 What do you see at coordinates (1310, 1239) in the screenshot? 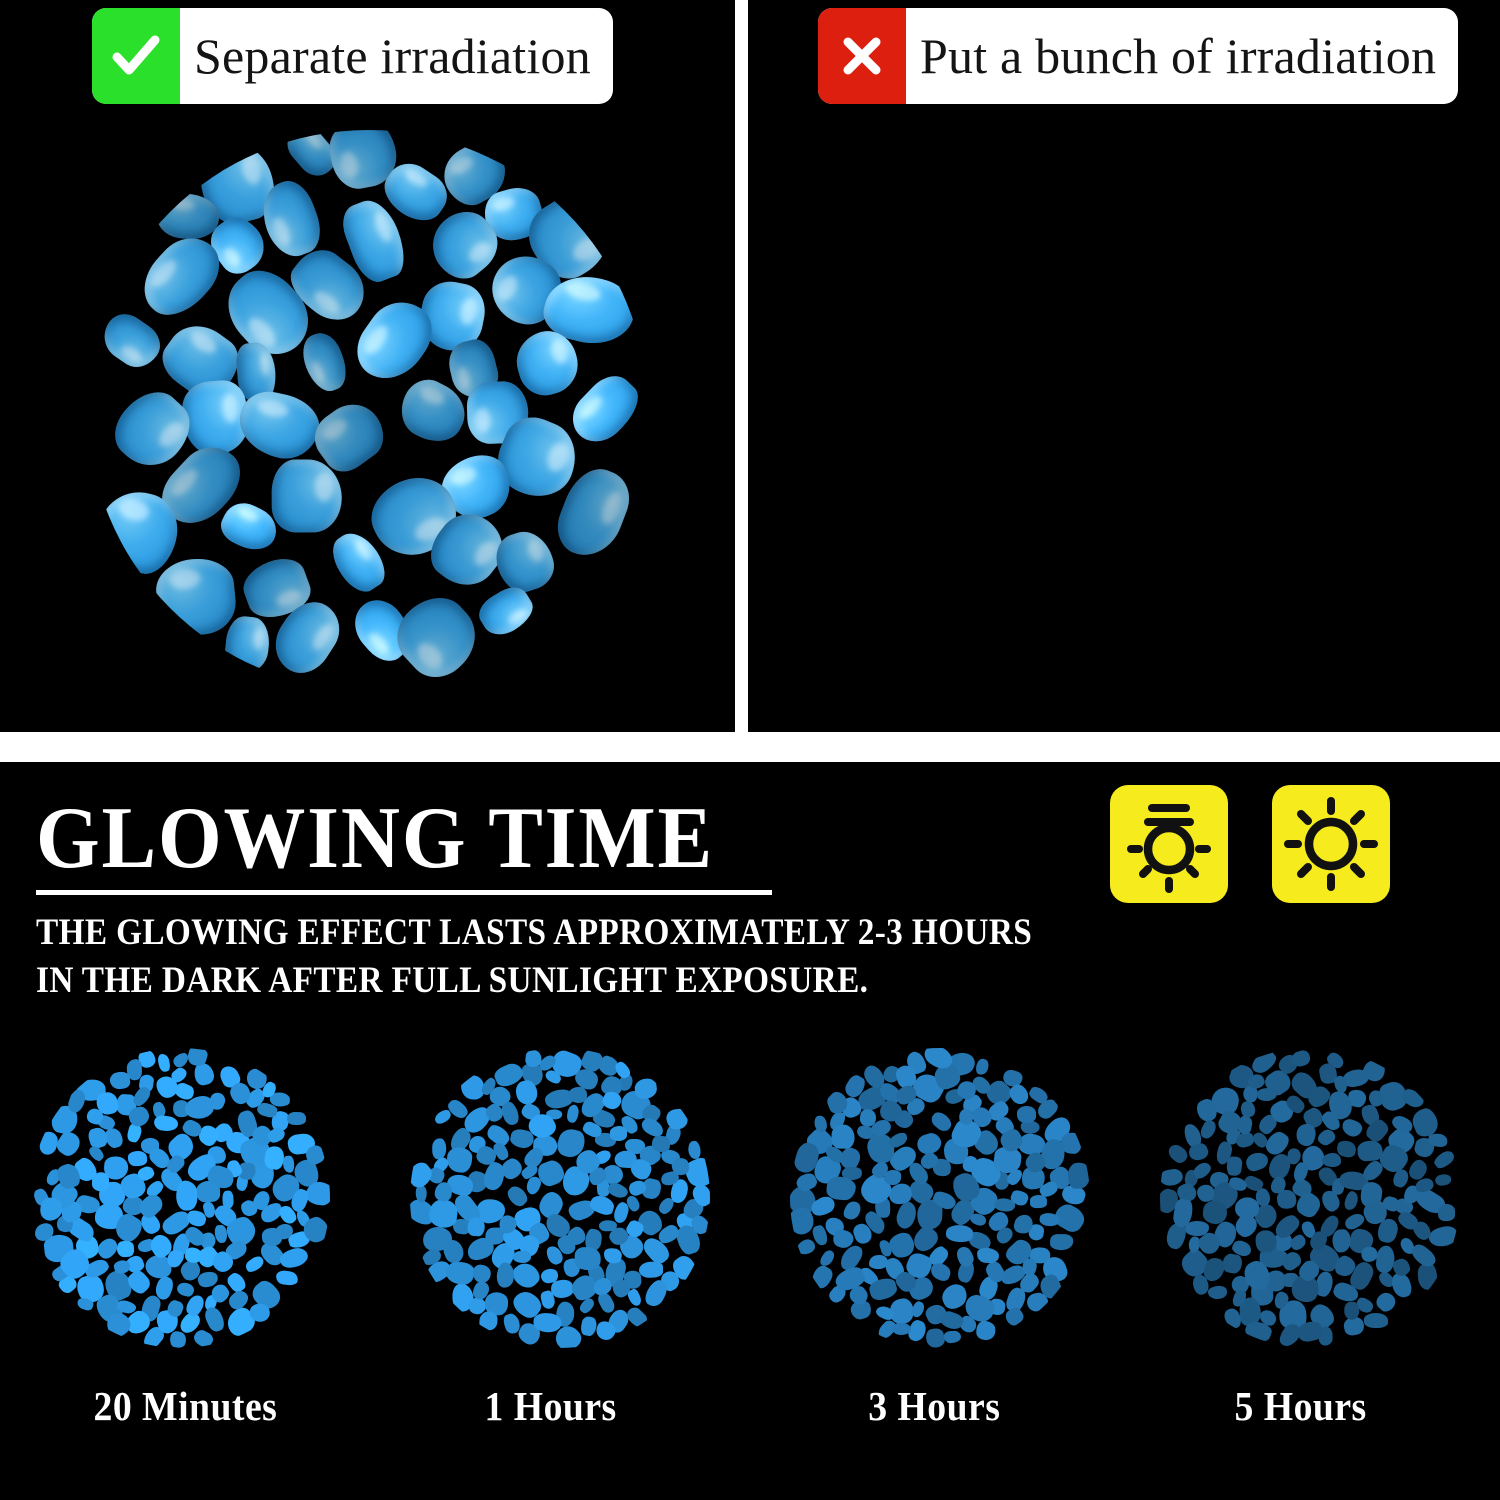
I see `glow-stage: 5 Hours` at bounding box center [1310, 1239].